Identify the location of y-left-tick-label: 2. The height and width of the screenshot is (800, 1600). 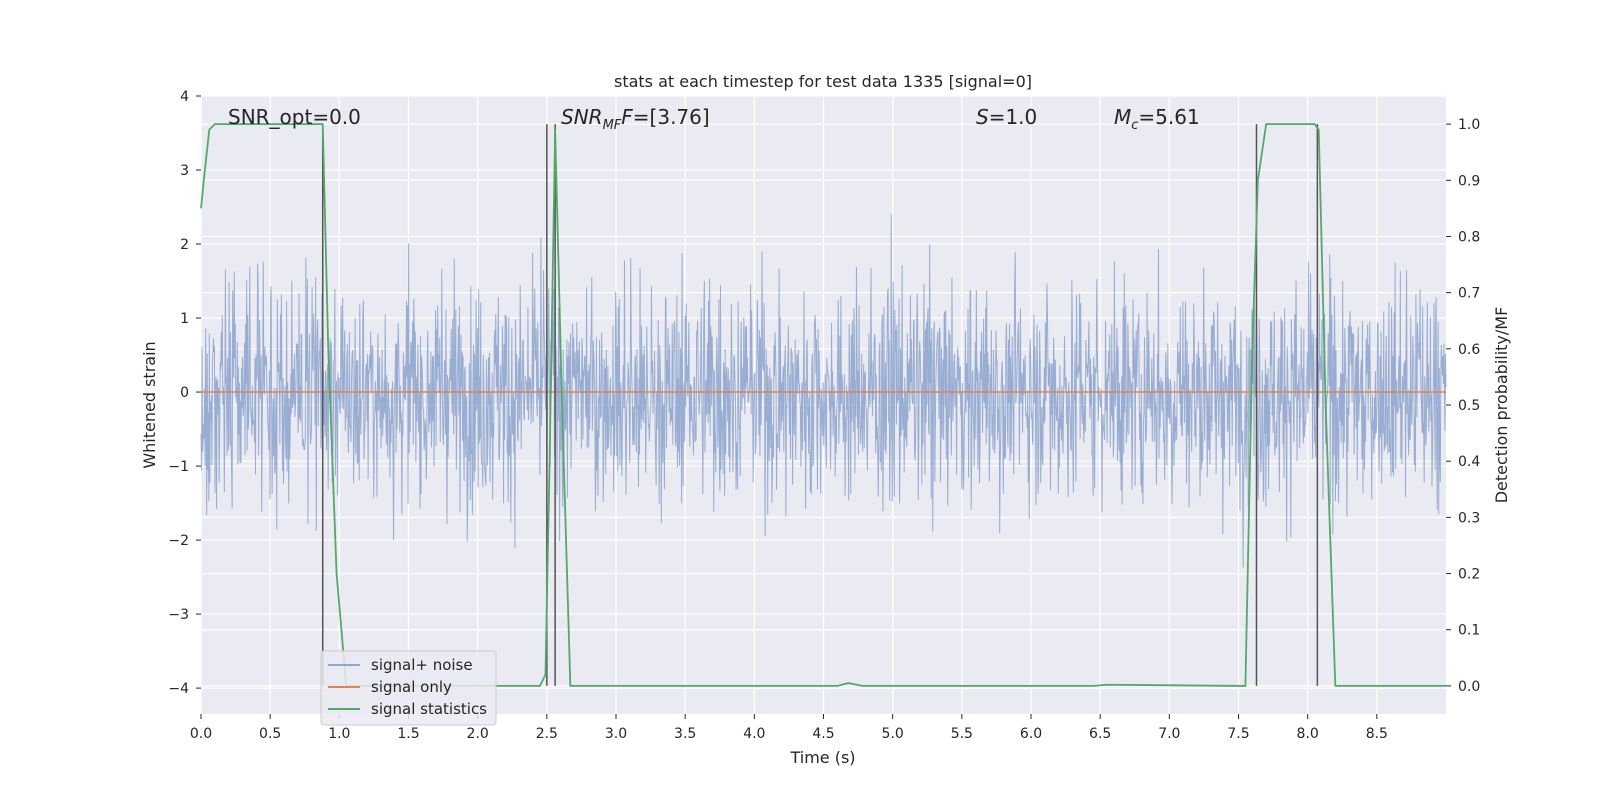
(184, 245).